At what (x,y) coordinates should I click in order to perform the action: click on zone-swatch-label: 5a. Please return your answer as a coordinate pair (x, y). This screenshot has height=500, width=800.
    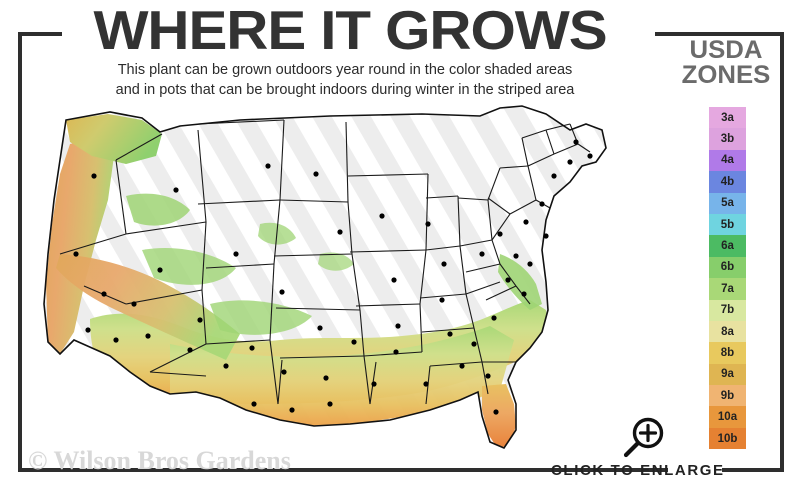
    Looking at the image, I should click on (727, 203).